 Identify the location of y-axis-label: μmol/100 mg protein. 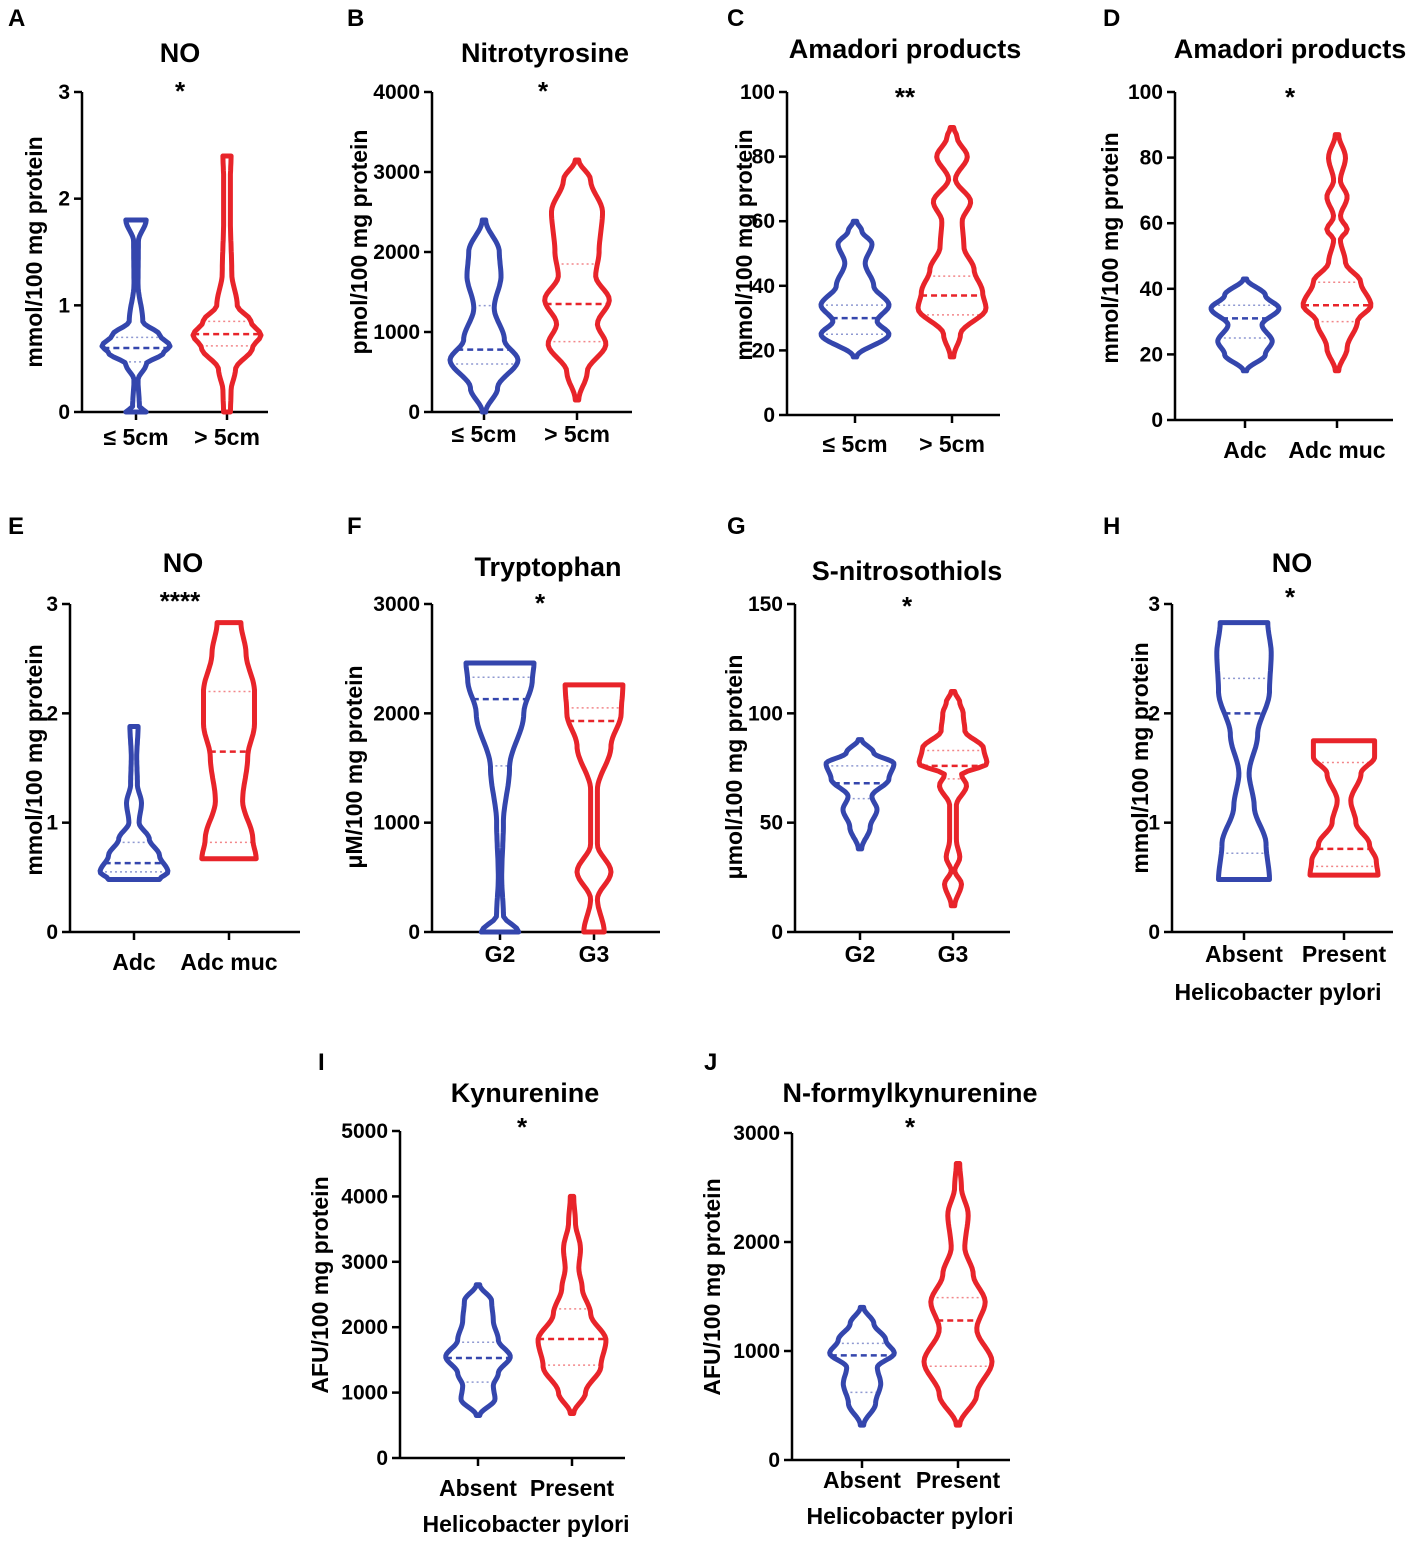
(734, 767).